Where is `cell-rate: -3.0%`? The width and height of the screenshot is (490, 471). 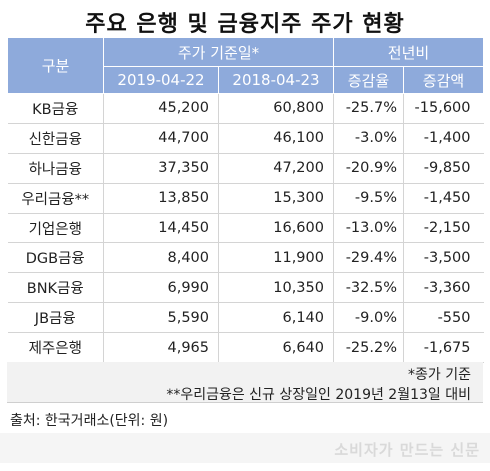
cell-rate: -3.0% is located at coordinates (368, 138).